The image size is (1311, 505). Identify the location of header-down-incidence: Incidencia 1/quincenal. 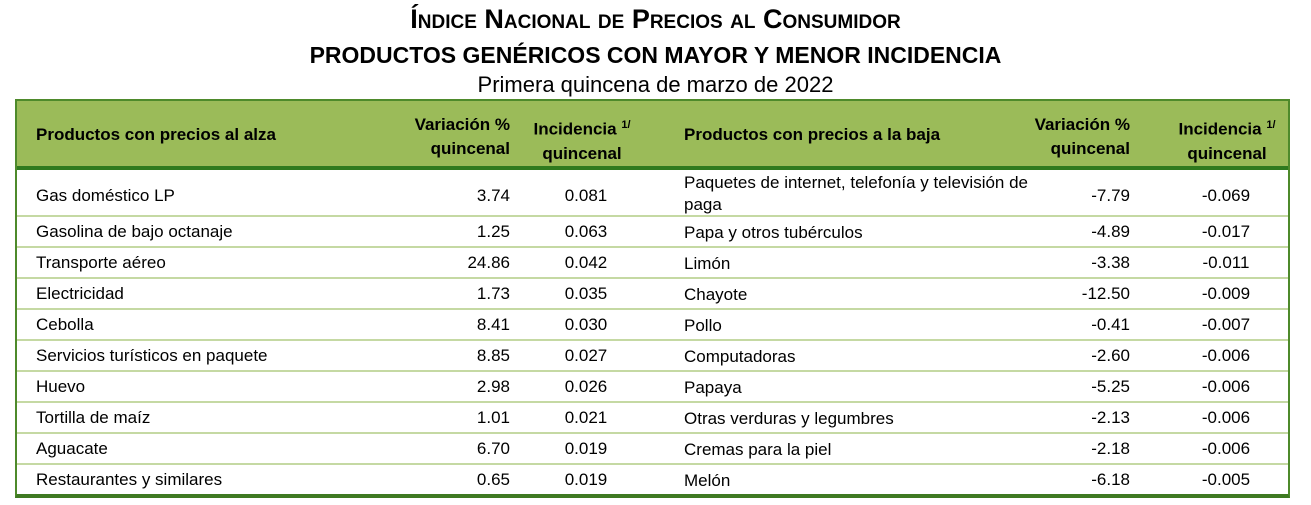
(1227, 139).